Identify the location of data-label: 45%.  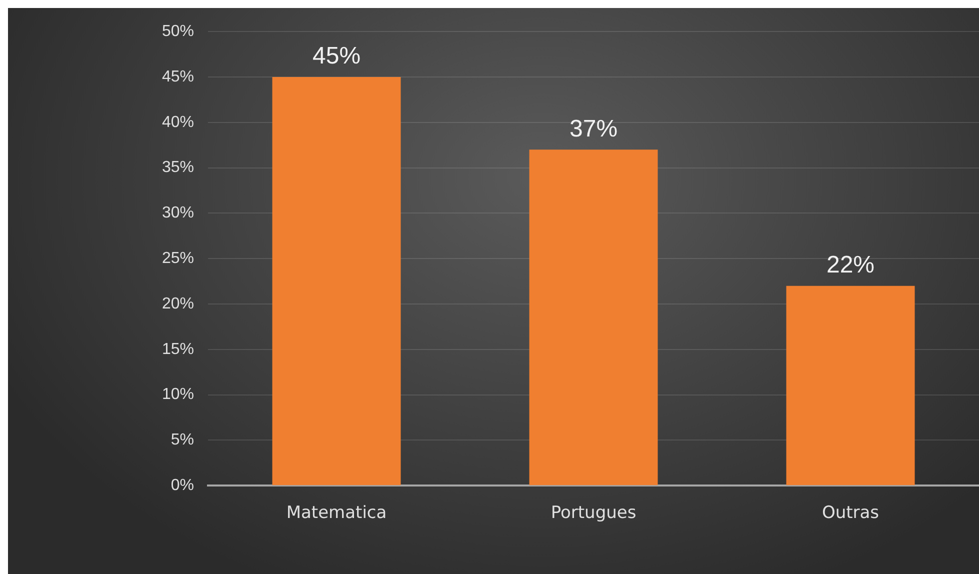
(336, 56).